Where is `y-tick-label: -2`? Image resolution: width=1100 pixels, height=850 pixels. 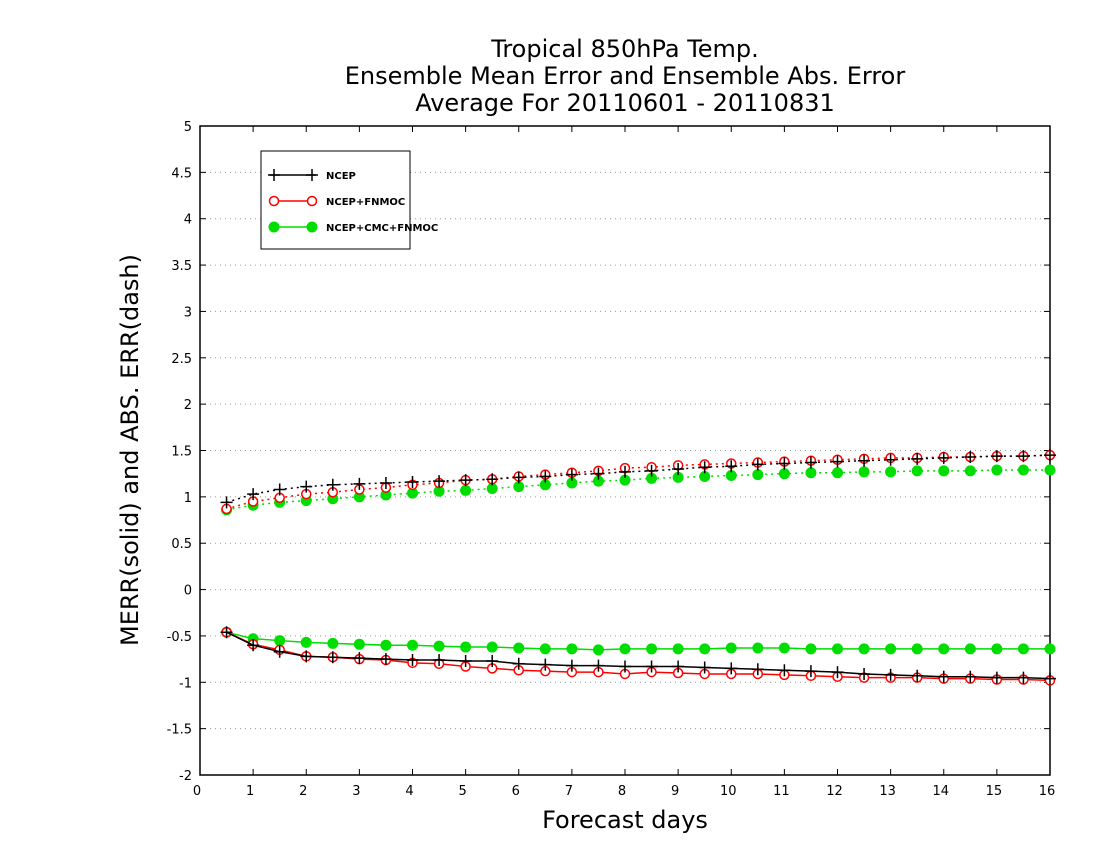
y-tick-label: -2 is located at coordinates (185, 776).